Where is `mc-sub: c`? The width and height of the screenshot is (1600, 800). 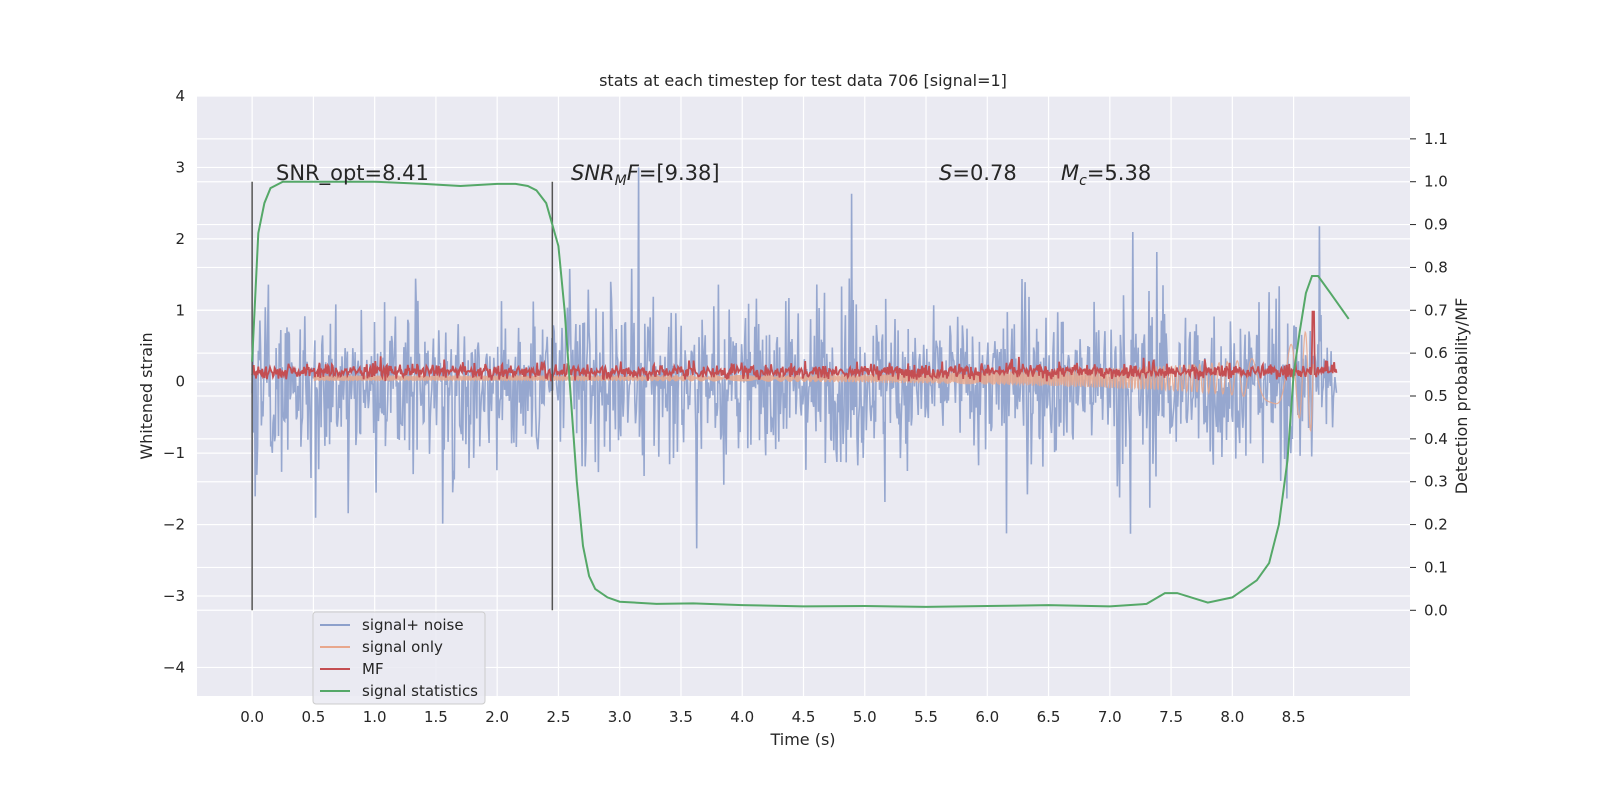 mc-sub: c is located at coordinates (1083, 181).